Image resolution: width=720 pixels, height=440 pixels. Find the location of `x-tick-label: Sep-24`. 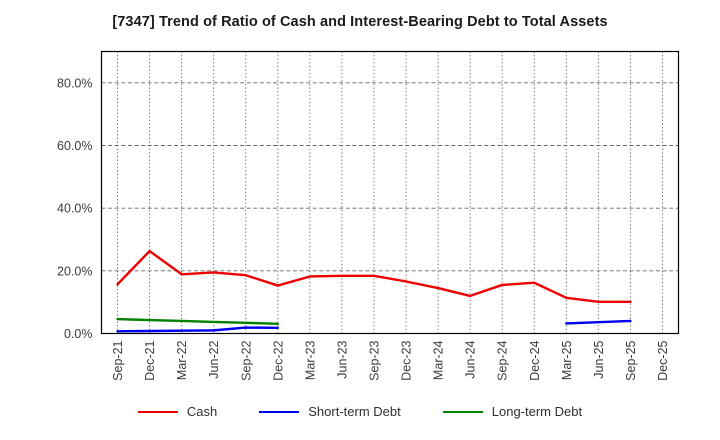

x-tick-label: Sep-24 is located at coordinates (503, 360).